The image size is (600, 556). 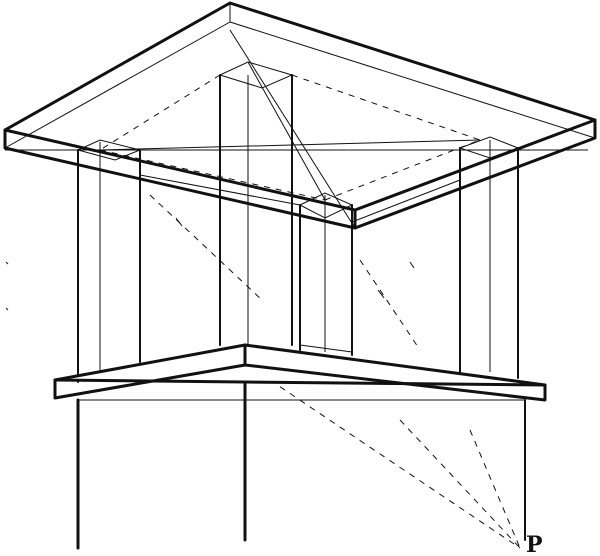 I want to click on point-p-label: P, so click(x=534, y=544).